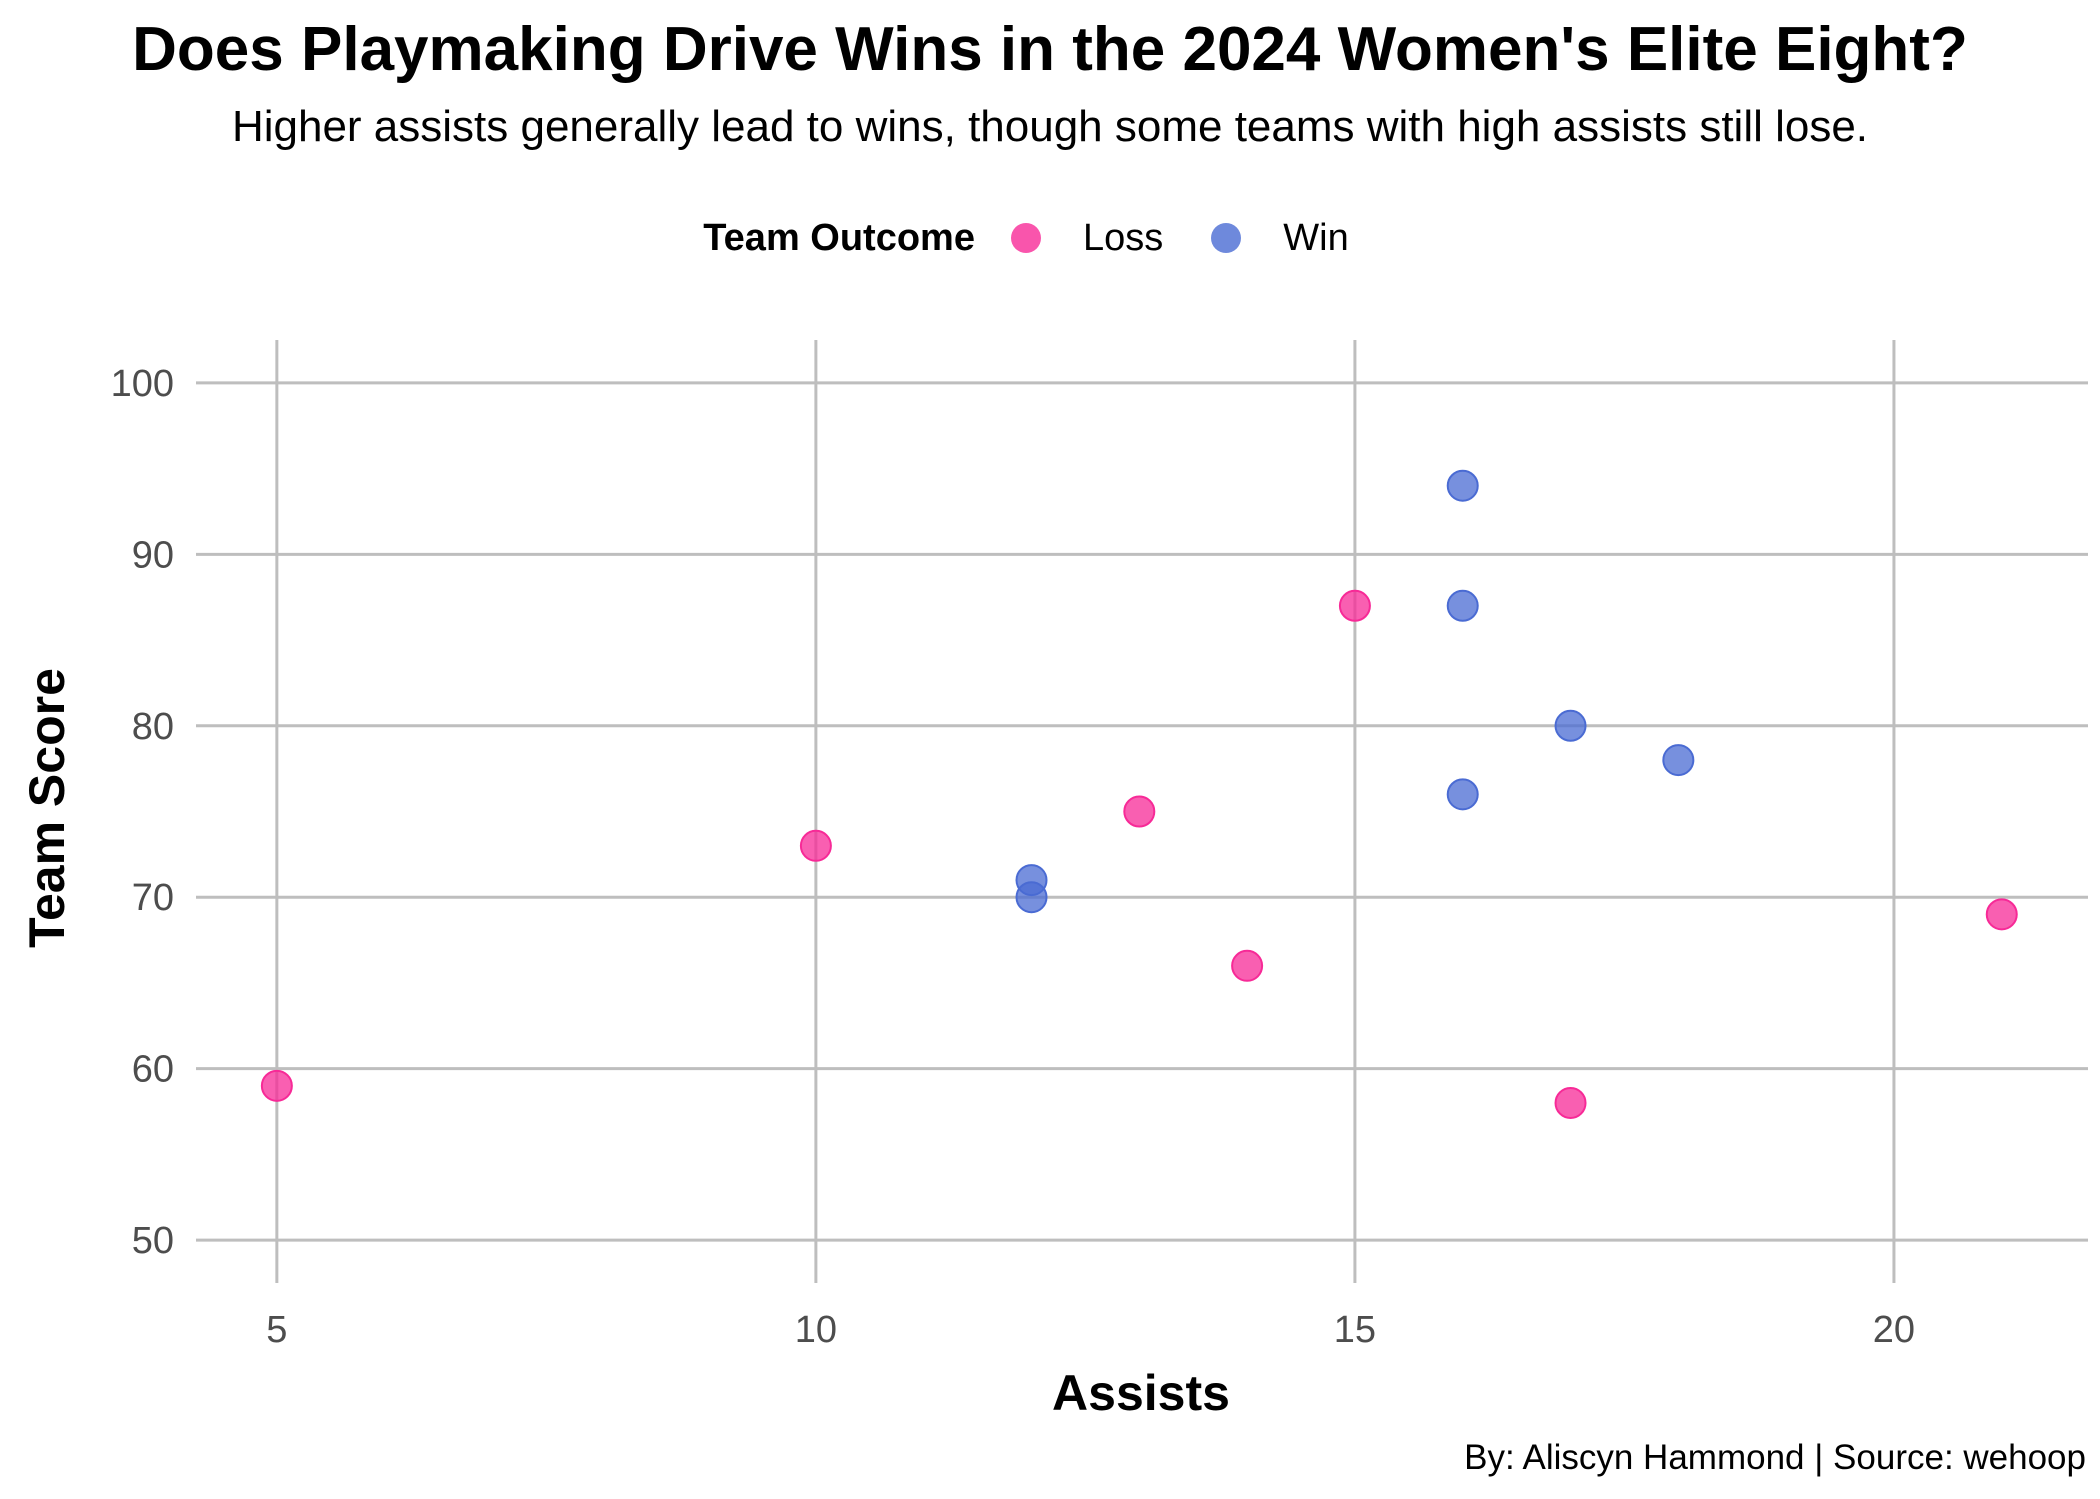  What do you see at coordinates (276, 1330) in the screenshot?
I see `x-tick-label: 5` at bounding box center [276, 1330].